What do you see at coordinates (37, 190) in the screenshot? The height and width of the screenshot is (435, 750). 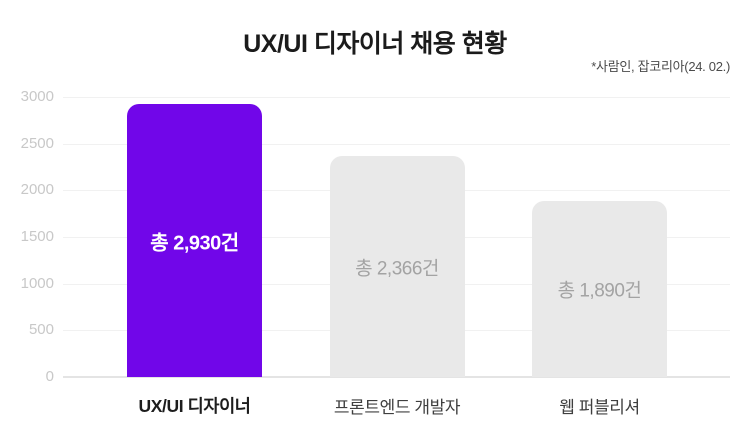 I see `y-tick-label-2000: 2000` at bounding box center [37, 190].